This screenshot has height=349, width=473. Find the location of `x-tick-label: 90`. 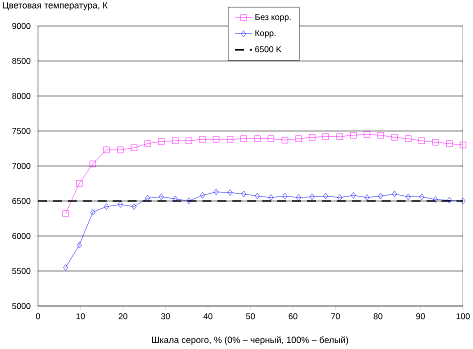

x-tick-label: 90 is located at coordinates (420, 316).